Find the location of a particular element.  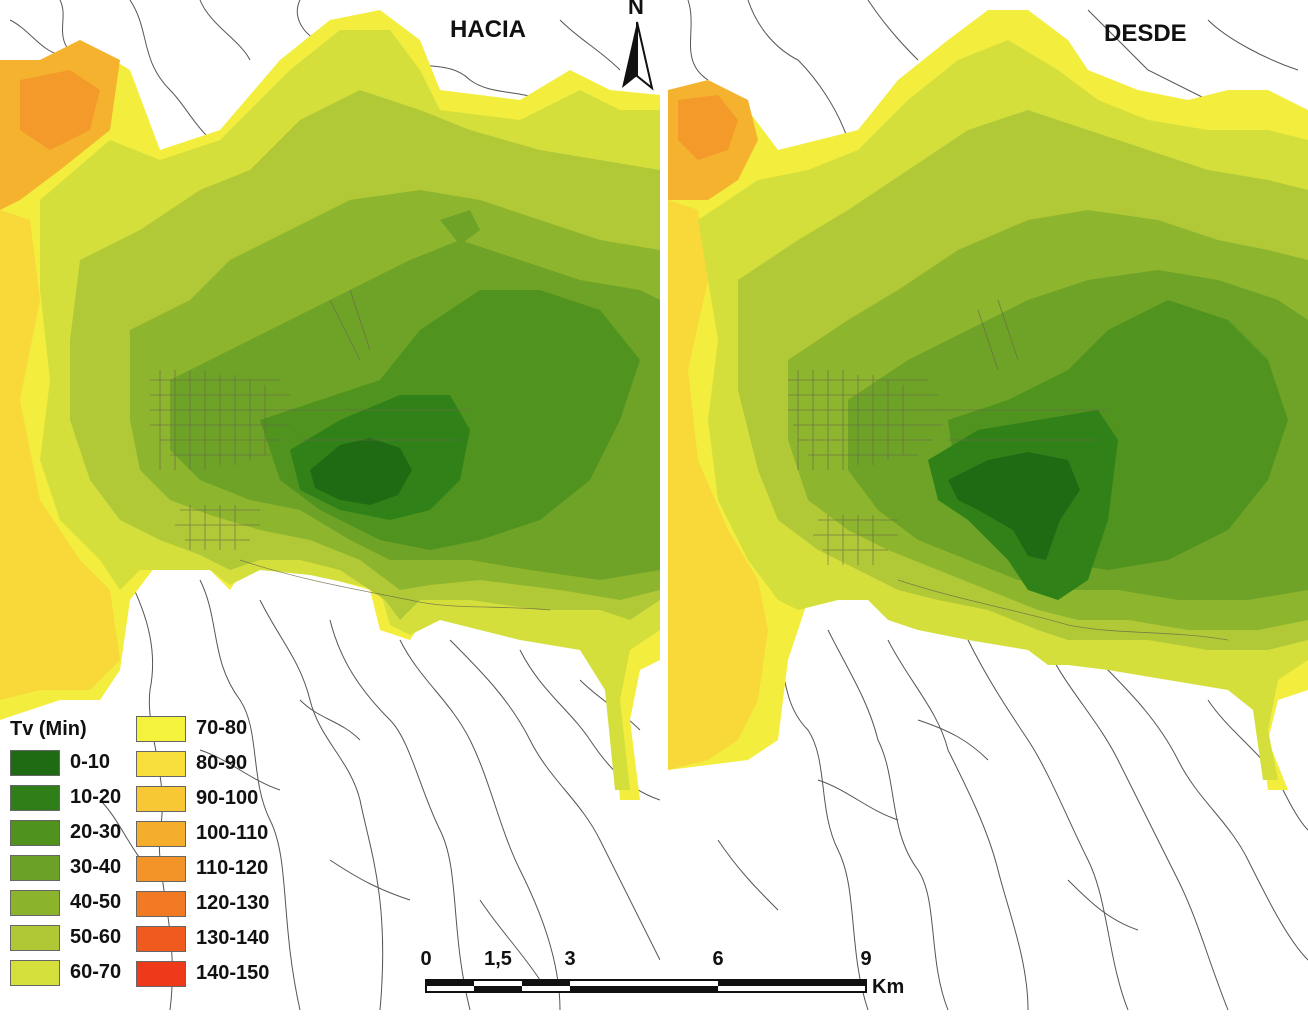

legend-label: 100-110 is located at coordinates (232, 833).